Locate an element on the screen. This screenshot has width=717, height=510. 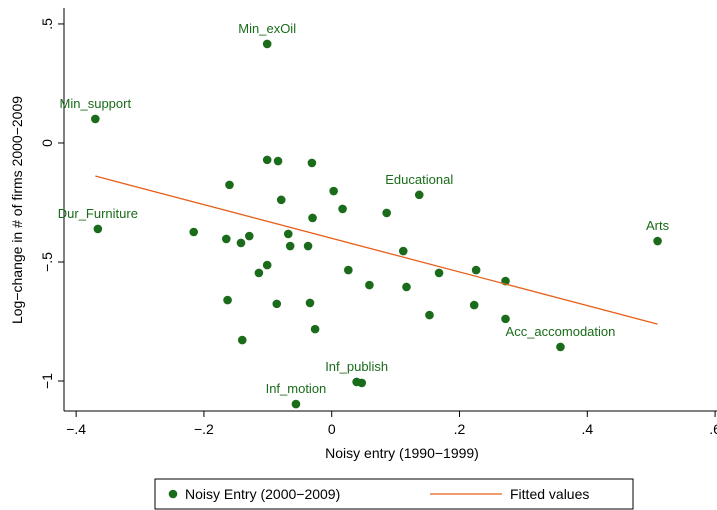
y-tick-label: −.5 is located at coordinates (47, 262).